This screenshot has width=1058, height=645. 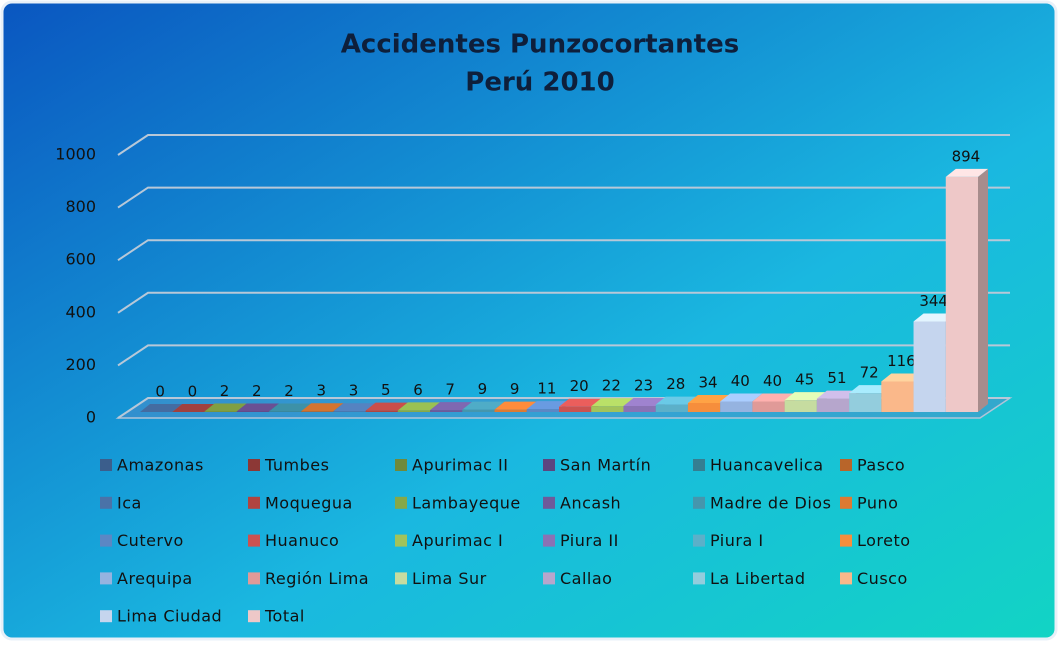 I want to click on legend-label: Loreto, so click(x=884, y=540).